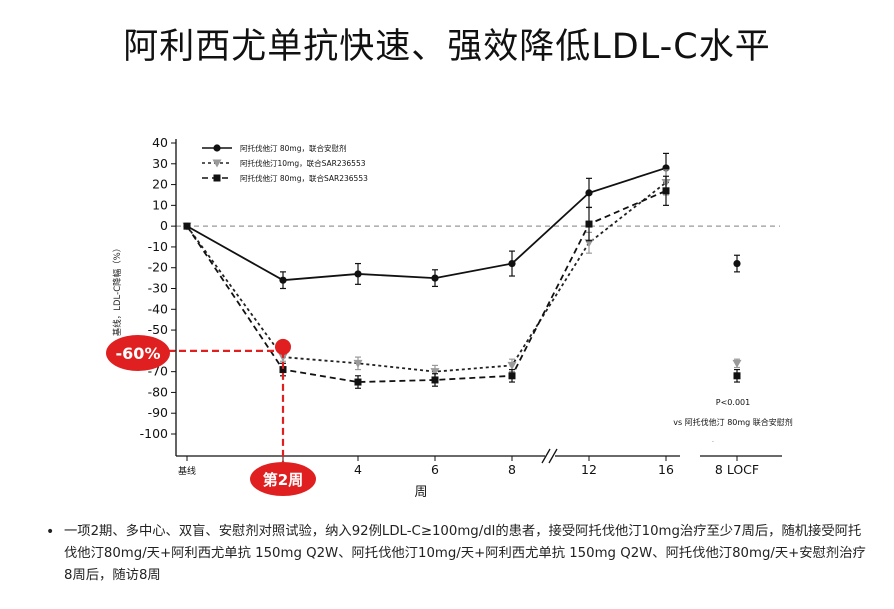  I want to click on y-tick-label: -20, so click(158, 267).